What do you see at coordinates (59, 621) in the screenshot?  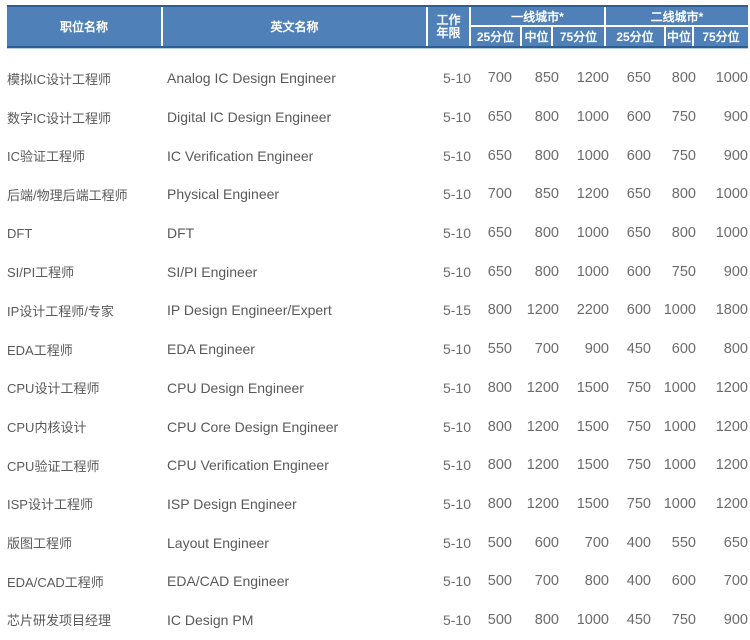 I see `position-name: 芯片研发项目经理` at bounding box center [59, 621].